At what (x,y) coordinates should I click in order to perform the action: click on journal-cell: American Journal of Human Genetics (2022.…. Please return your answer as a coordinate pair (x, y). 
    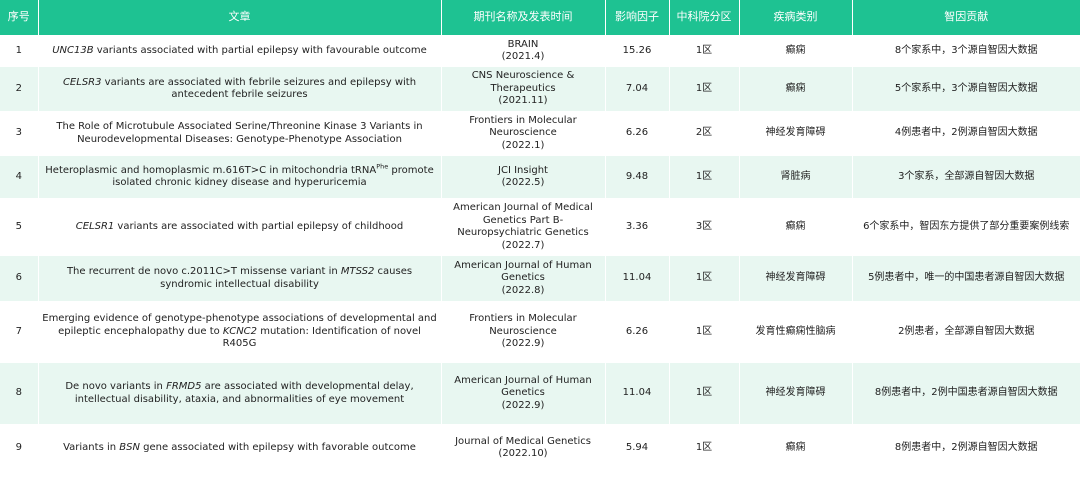
    Looking at the image, I should click on (523, 278).